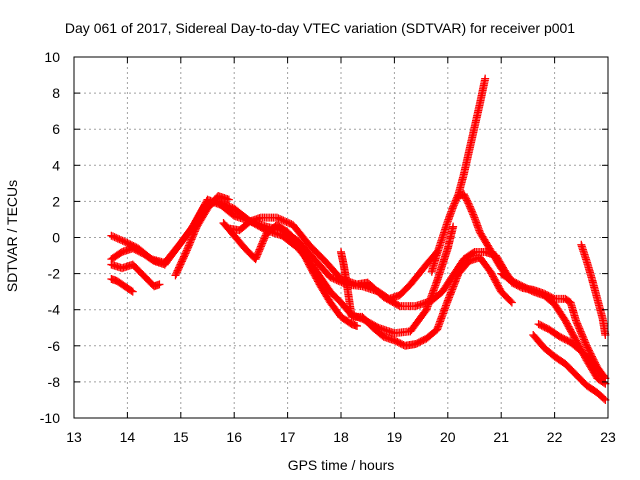  Describe the element at coordinates (56, 201) in the screenshot. I see `y-tick-label: 2` at that location.